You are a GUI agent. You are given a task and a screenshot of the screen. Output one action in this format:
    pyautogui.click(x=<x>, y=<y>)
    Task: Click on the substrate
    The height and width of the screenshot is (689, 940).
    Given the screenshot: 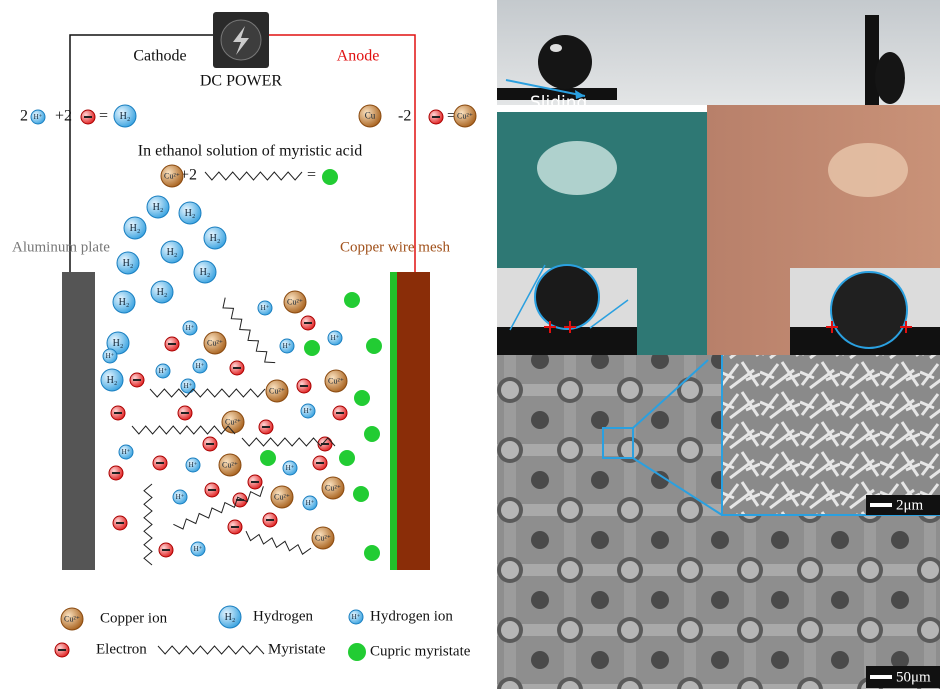 What is the action you would take?
    pyautogui.click(x=567, y=341)
    